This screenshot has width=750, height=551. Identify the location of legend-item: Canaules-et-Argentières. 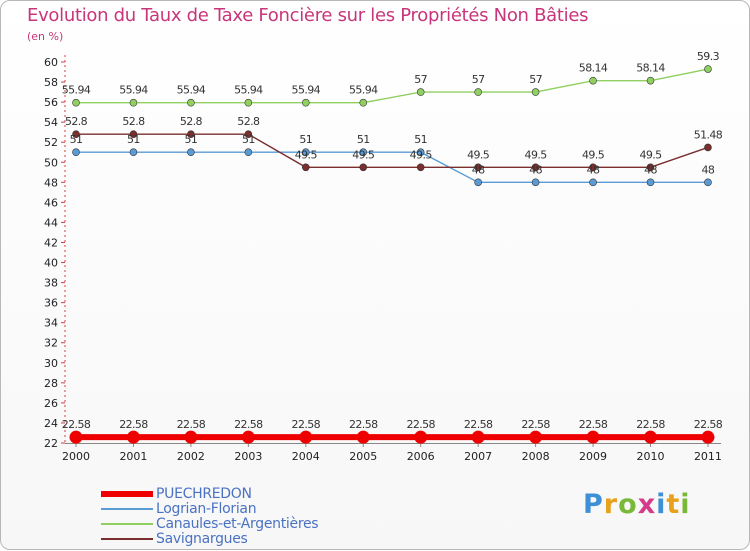
(231, 524).